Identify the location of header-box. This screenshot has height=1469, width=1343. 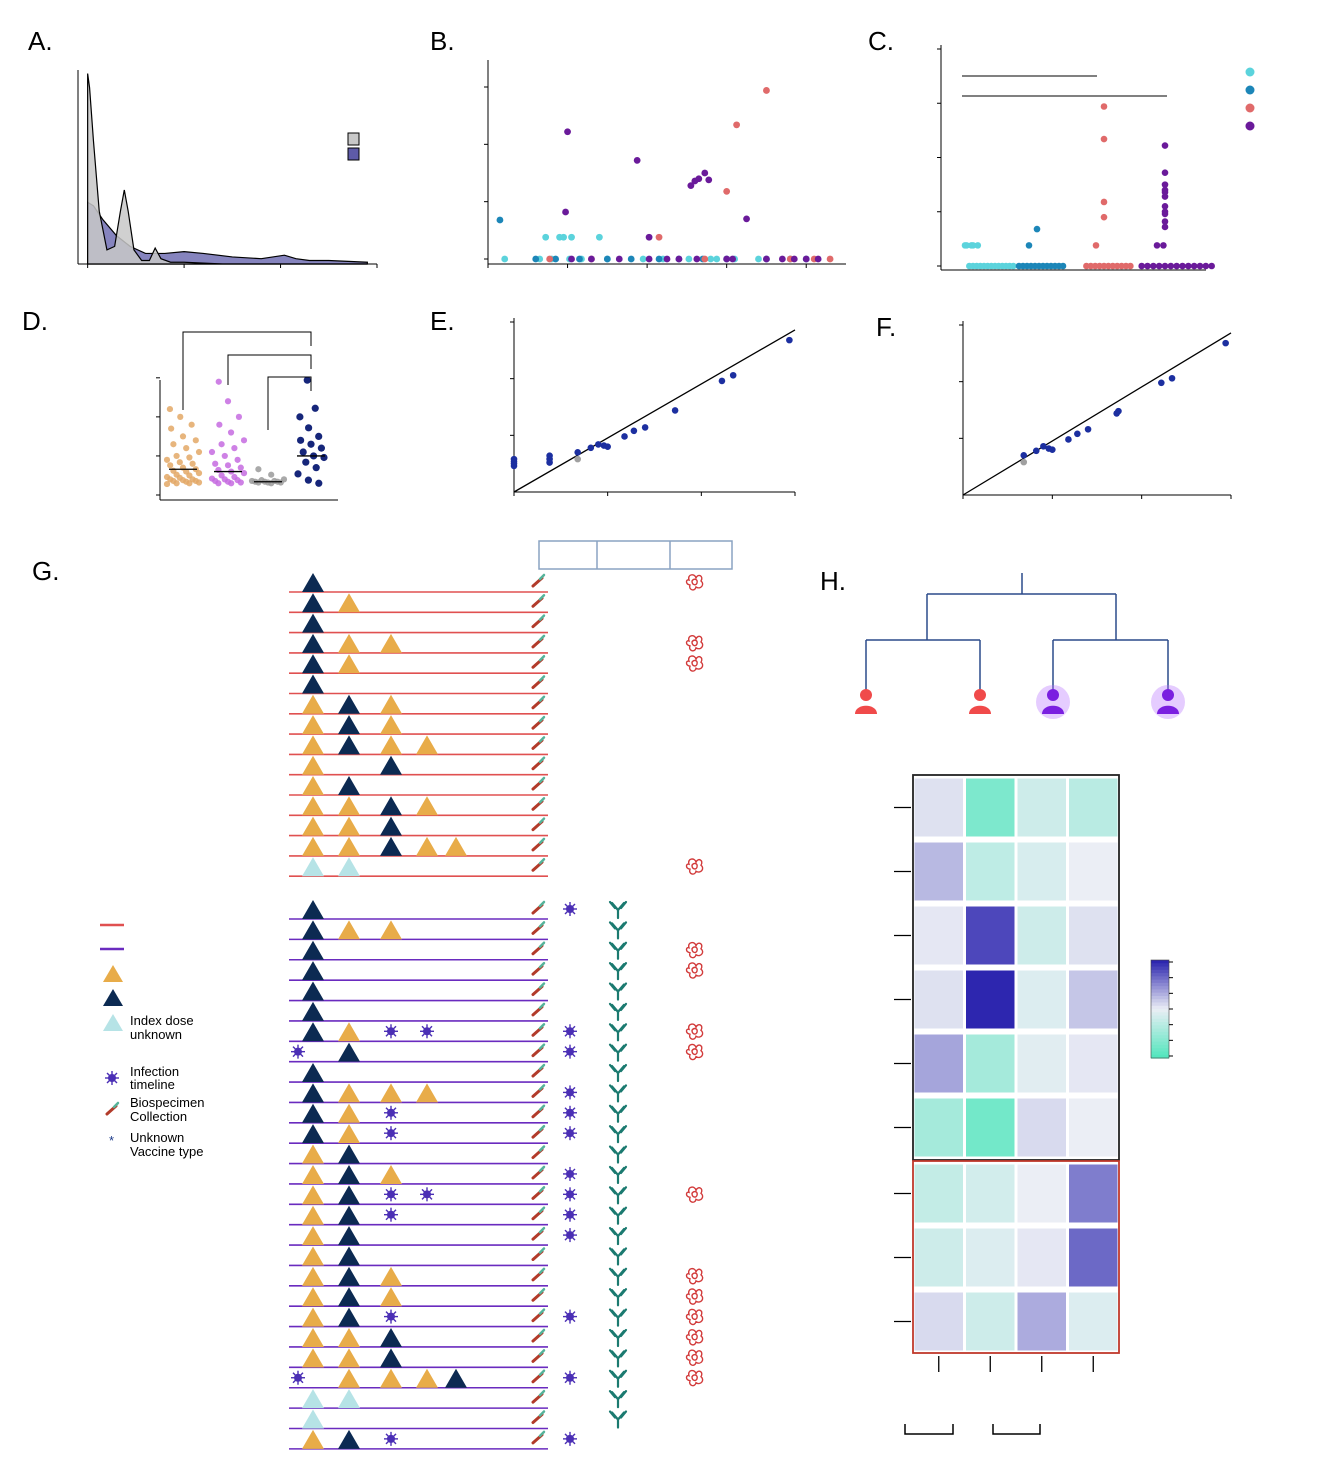
(635, 555).